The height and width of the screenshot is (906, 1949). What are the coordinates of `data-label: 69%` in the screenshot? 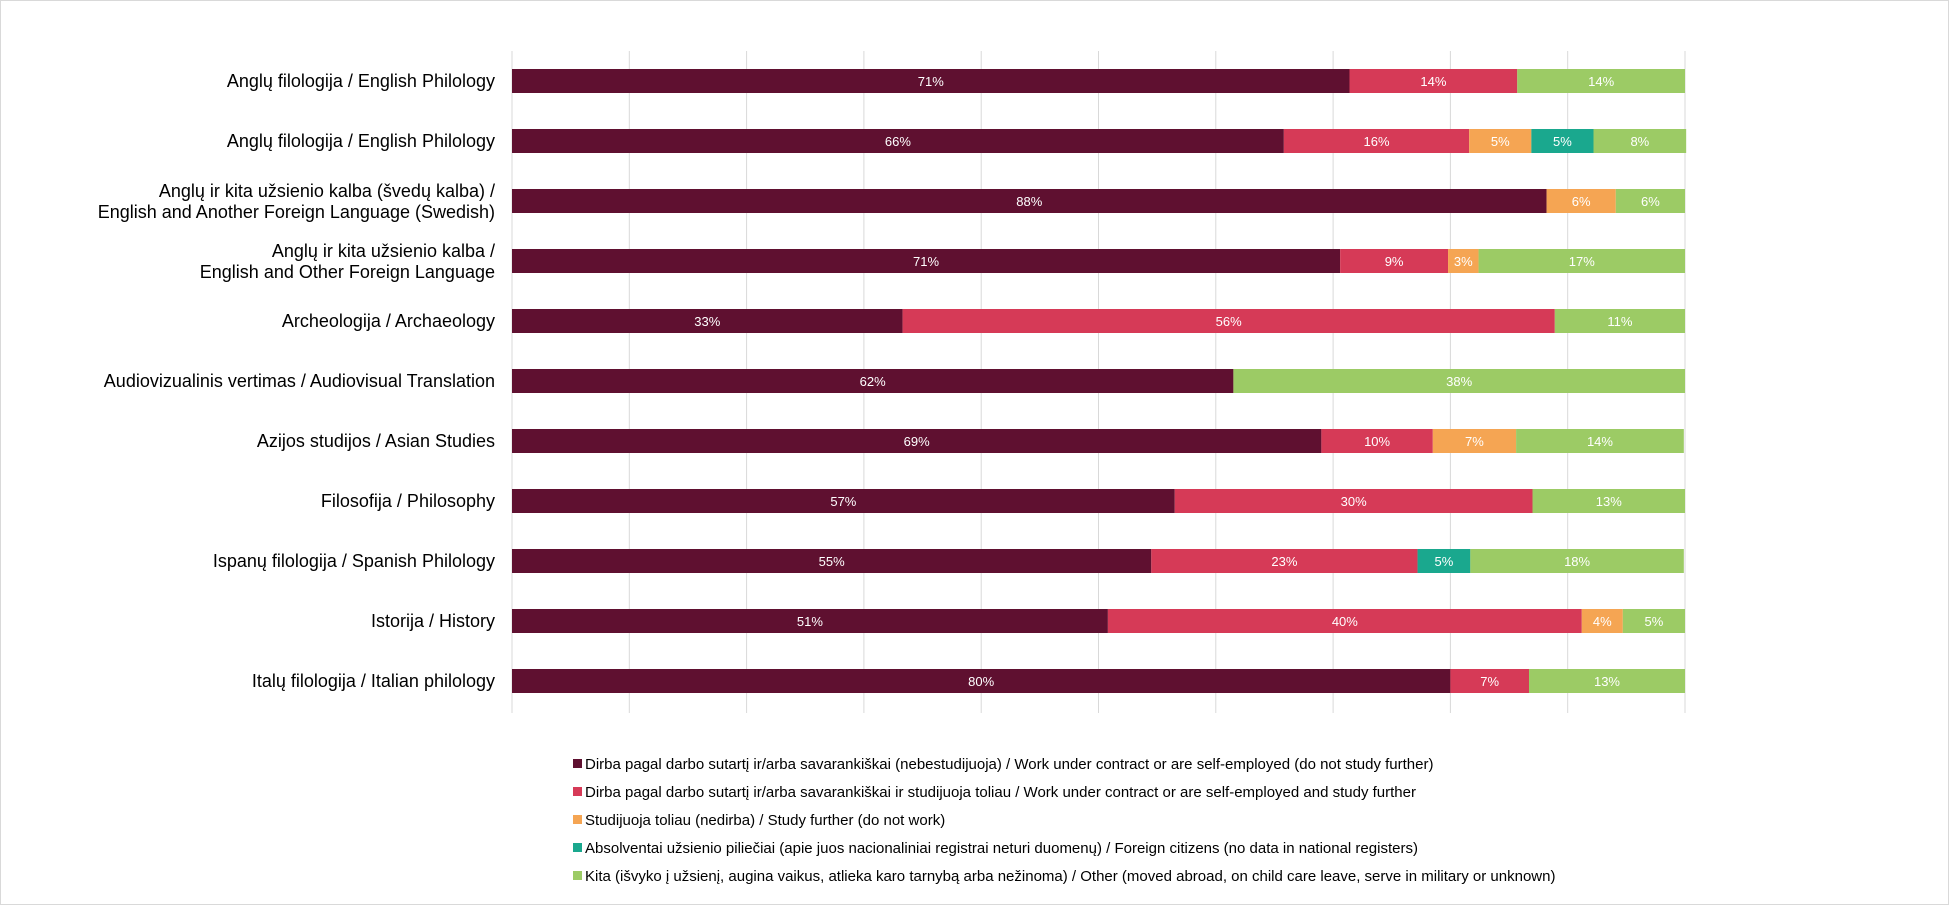 It's located at (917, 441).